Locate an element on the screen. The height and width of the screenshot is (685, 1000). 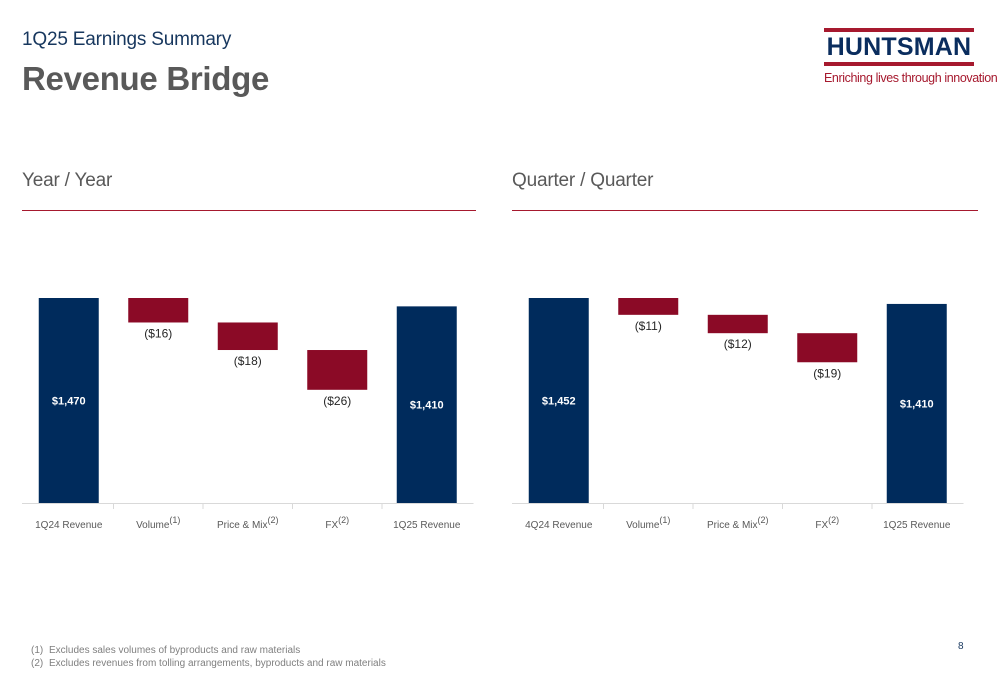
category-label: 1Q24 Revenue is located at coordinates (69, 525).